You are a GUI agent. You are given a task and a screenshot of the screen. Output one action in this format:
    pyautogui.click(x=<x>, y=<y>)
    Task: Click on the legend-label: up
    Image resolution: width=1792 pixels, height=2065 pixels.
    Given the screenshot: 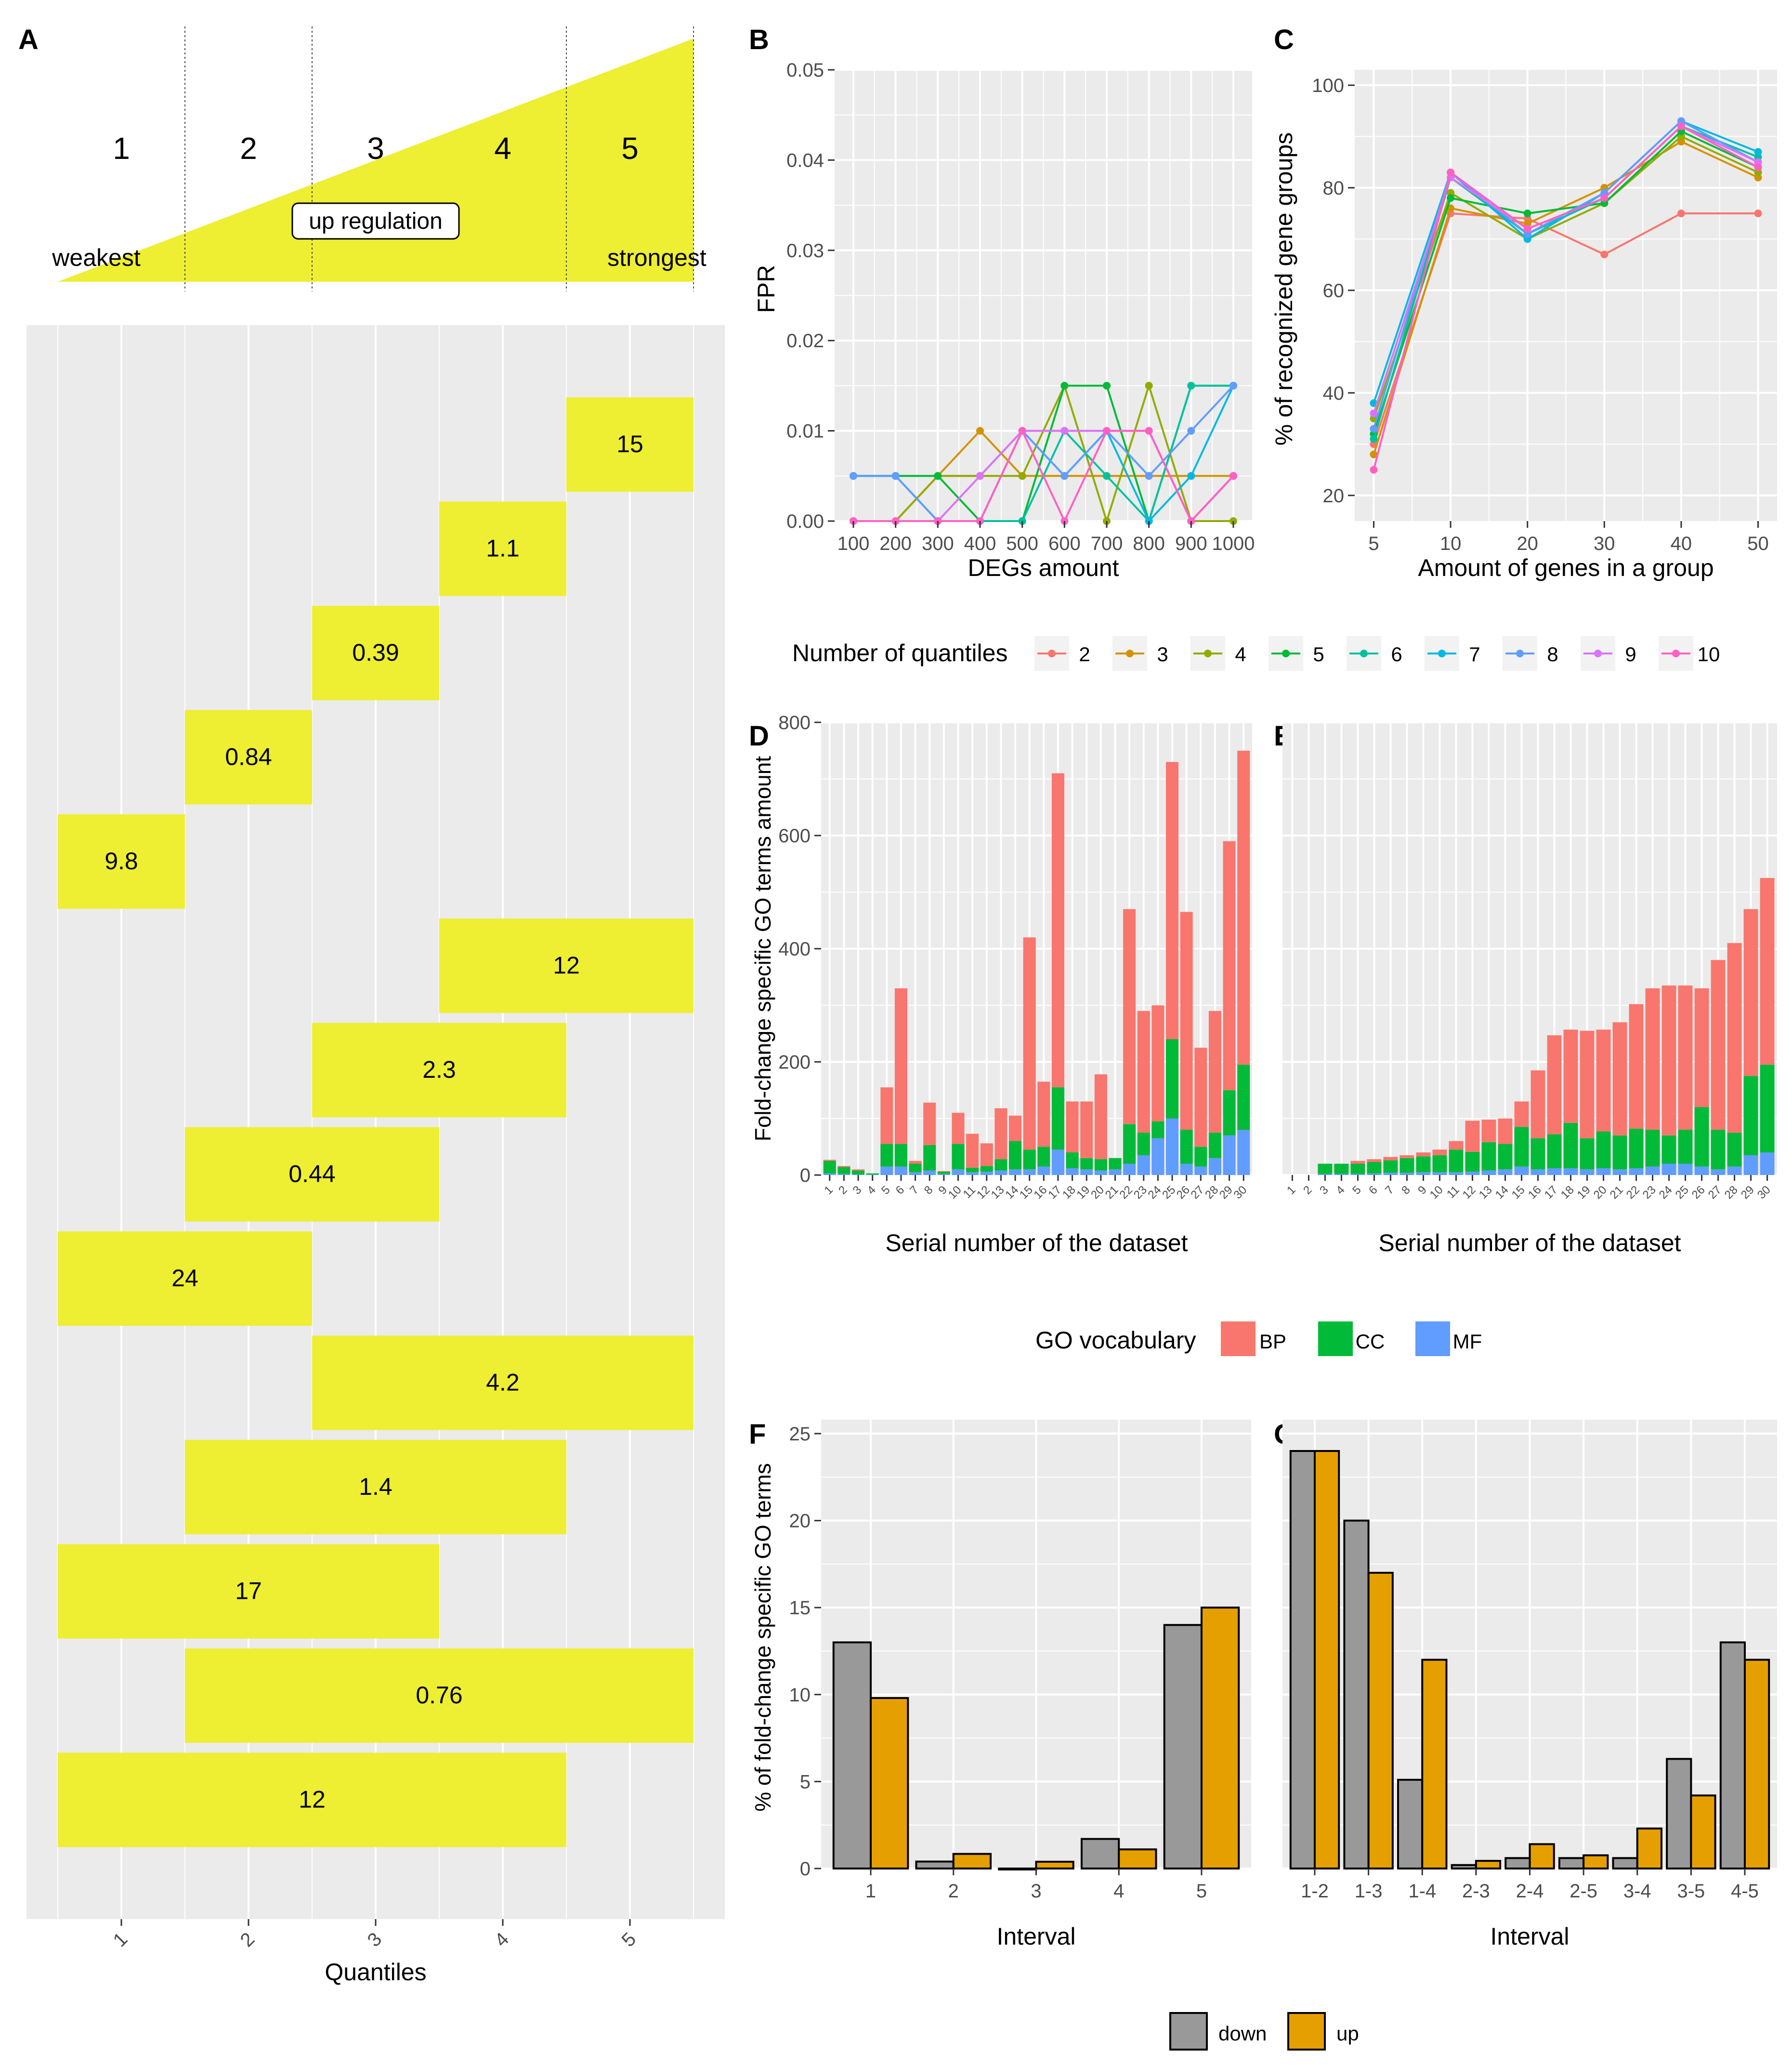 What is the action you would take?
    pyautogui.click(x=1347, y=2033)
    